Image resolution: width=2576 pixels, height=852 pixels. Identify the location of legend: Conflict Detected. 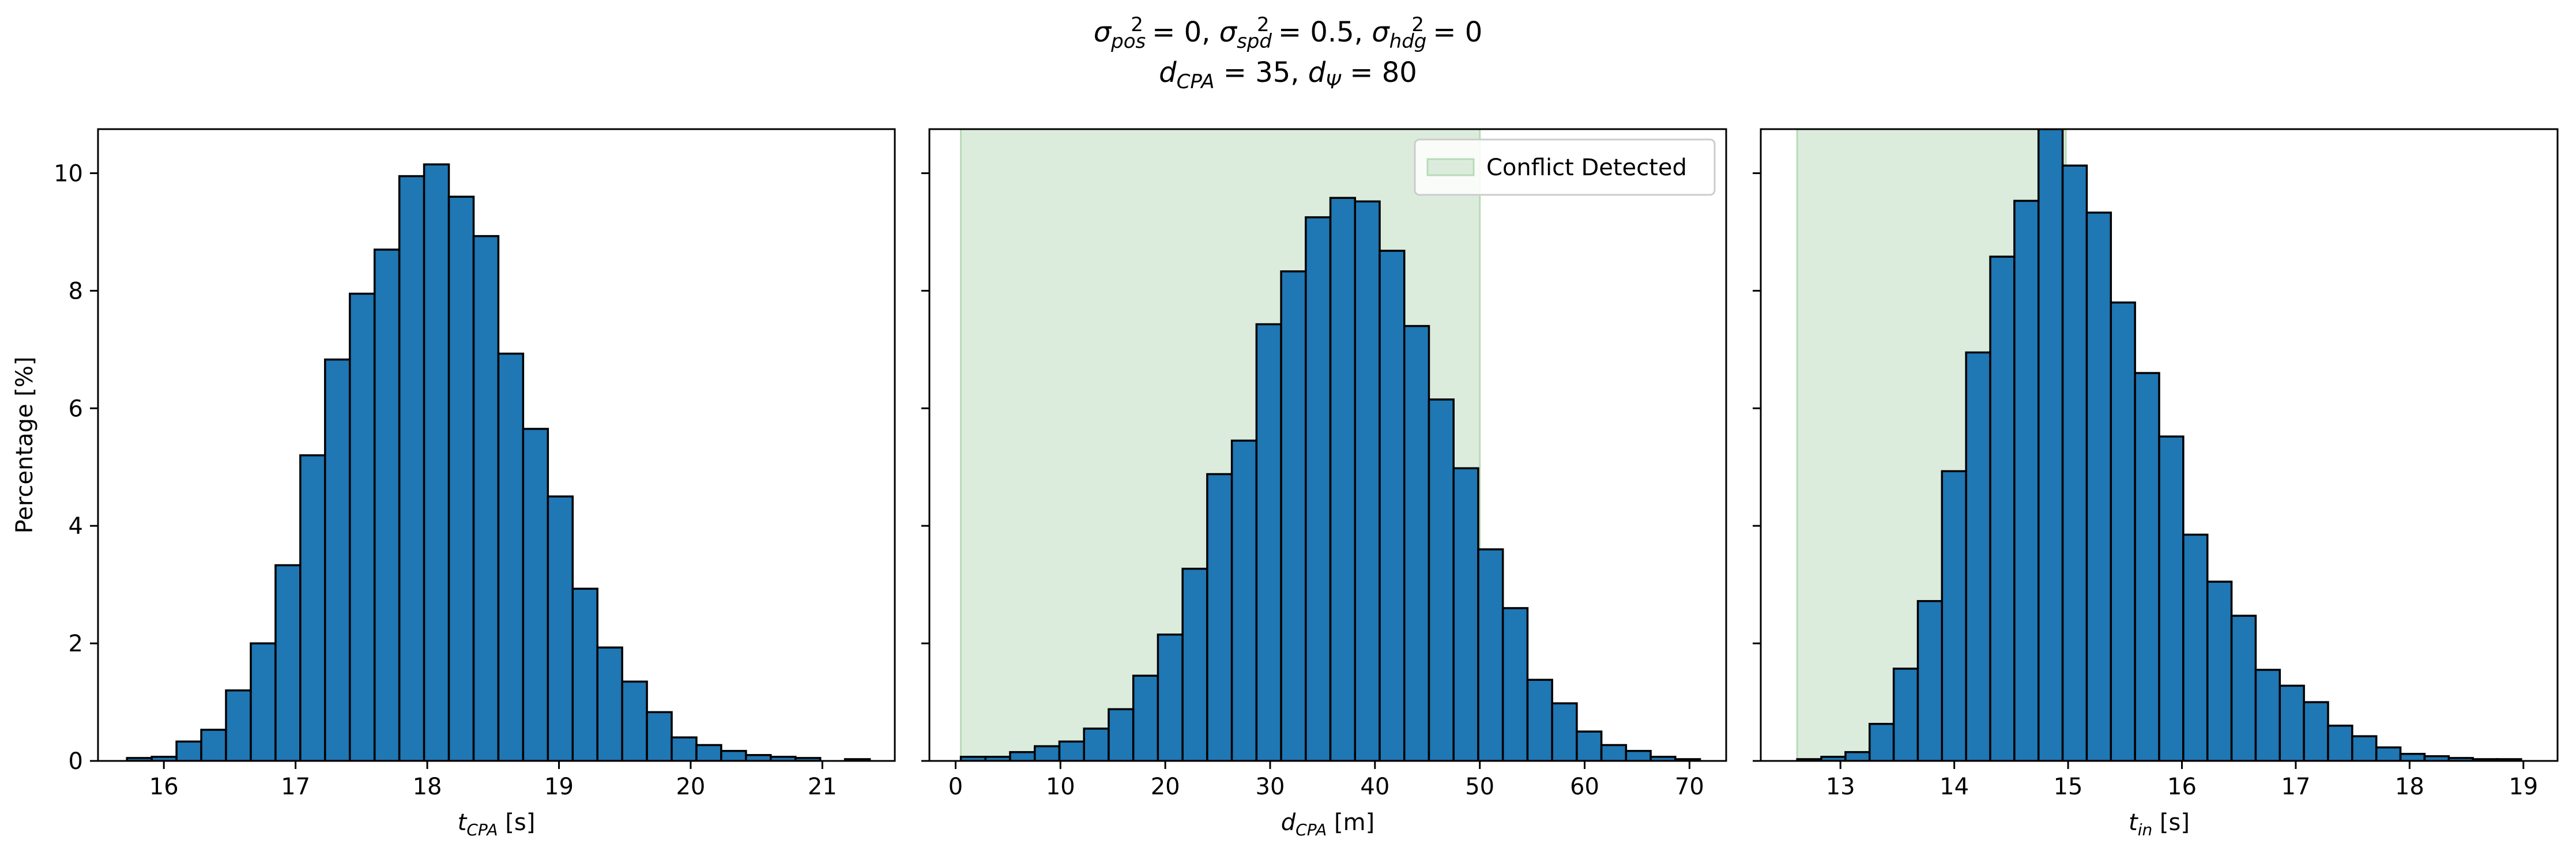
(1565, 167).